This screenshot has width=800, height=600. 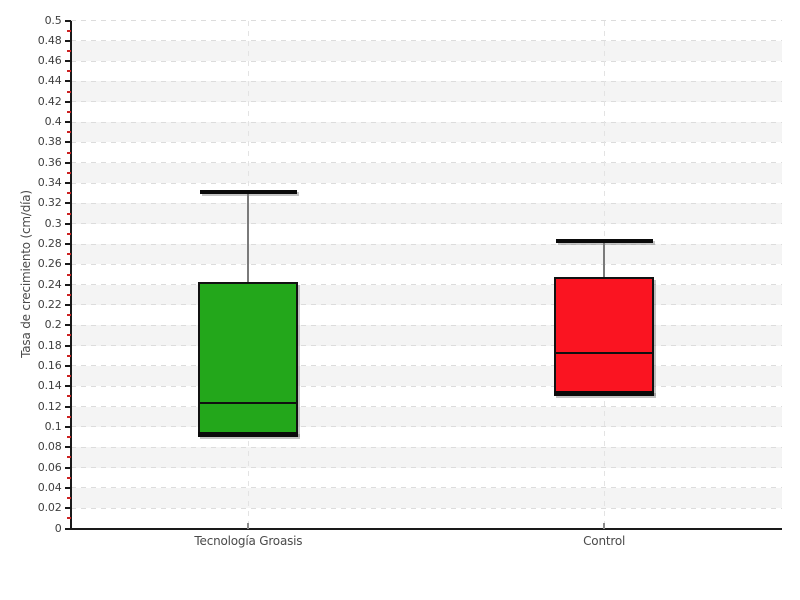 I want to click on y-tick-label: 0, so click(x=58, y=528).